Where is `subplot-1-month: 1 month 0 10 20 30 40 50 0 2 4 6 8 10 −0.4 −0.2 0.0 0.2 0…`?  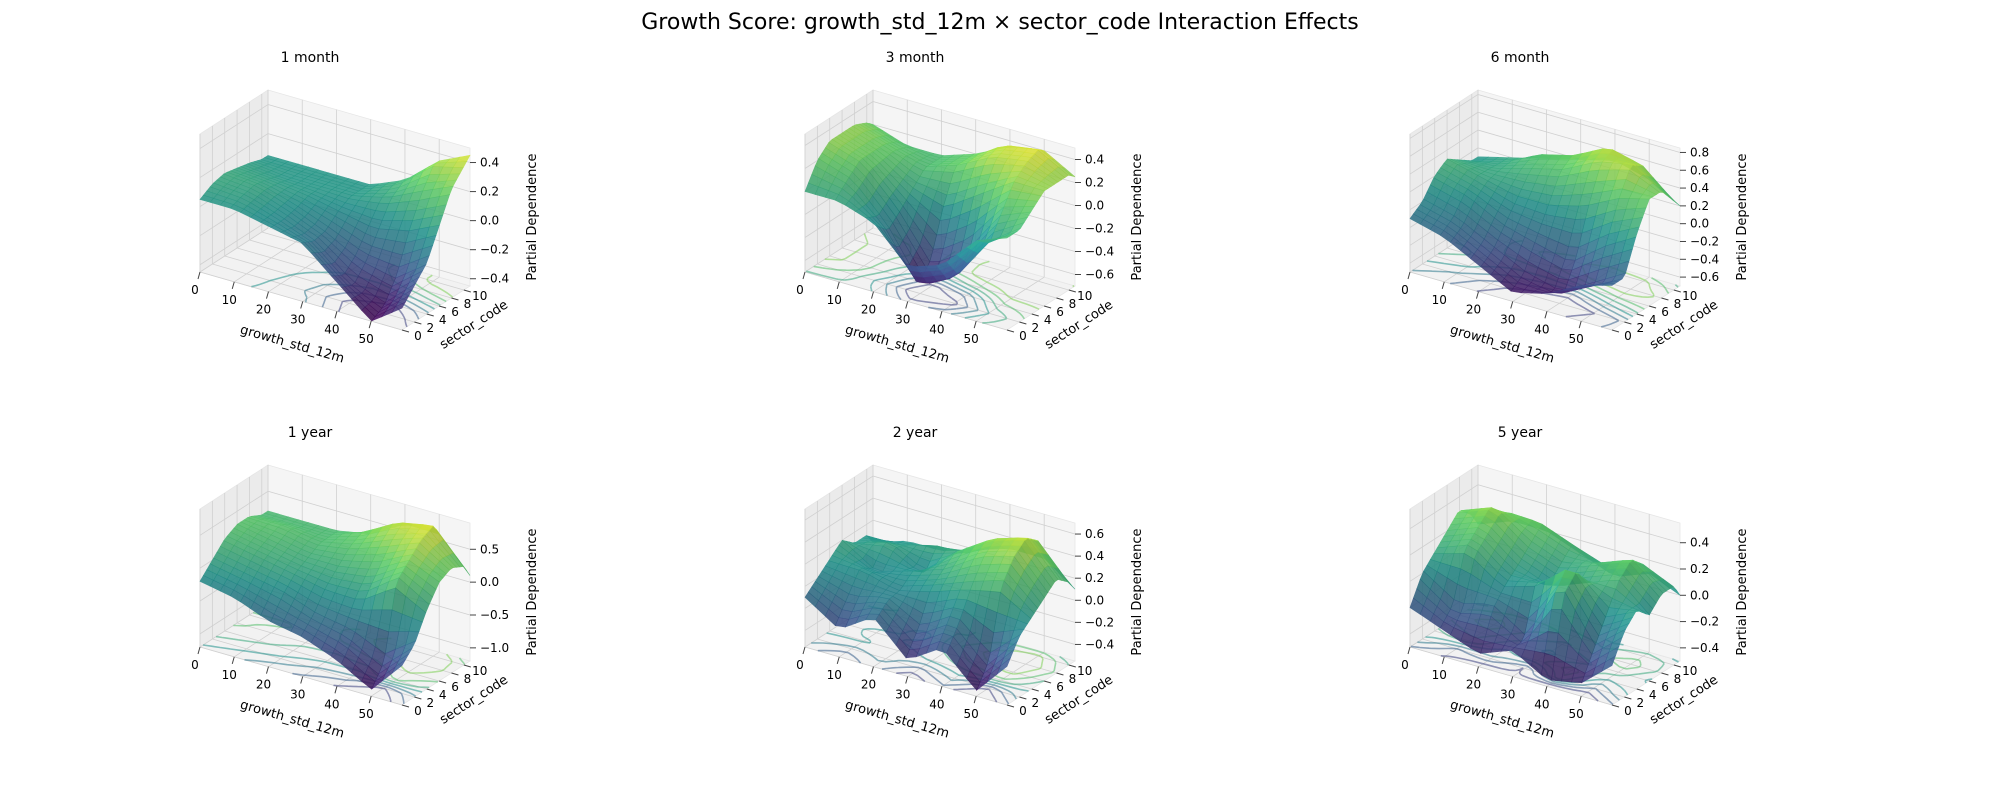
subplot-1-month: 1 month 0 10 20 30 40 50 0 2 4 6 8 10 −0.4 −0.2 0.0 0.2 0… is located at coordinates (330, 220).